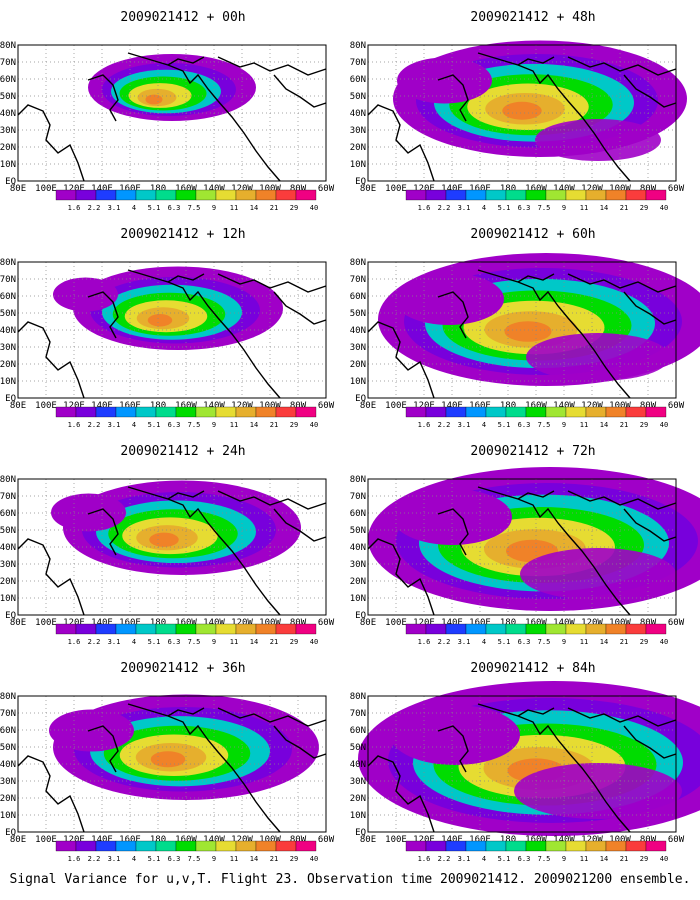  I want to click on colorbar: 1.6 2.2 3.1 4 5.1 6.3 7.5 9 11 14 21 29 40, so click(186, 417).